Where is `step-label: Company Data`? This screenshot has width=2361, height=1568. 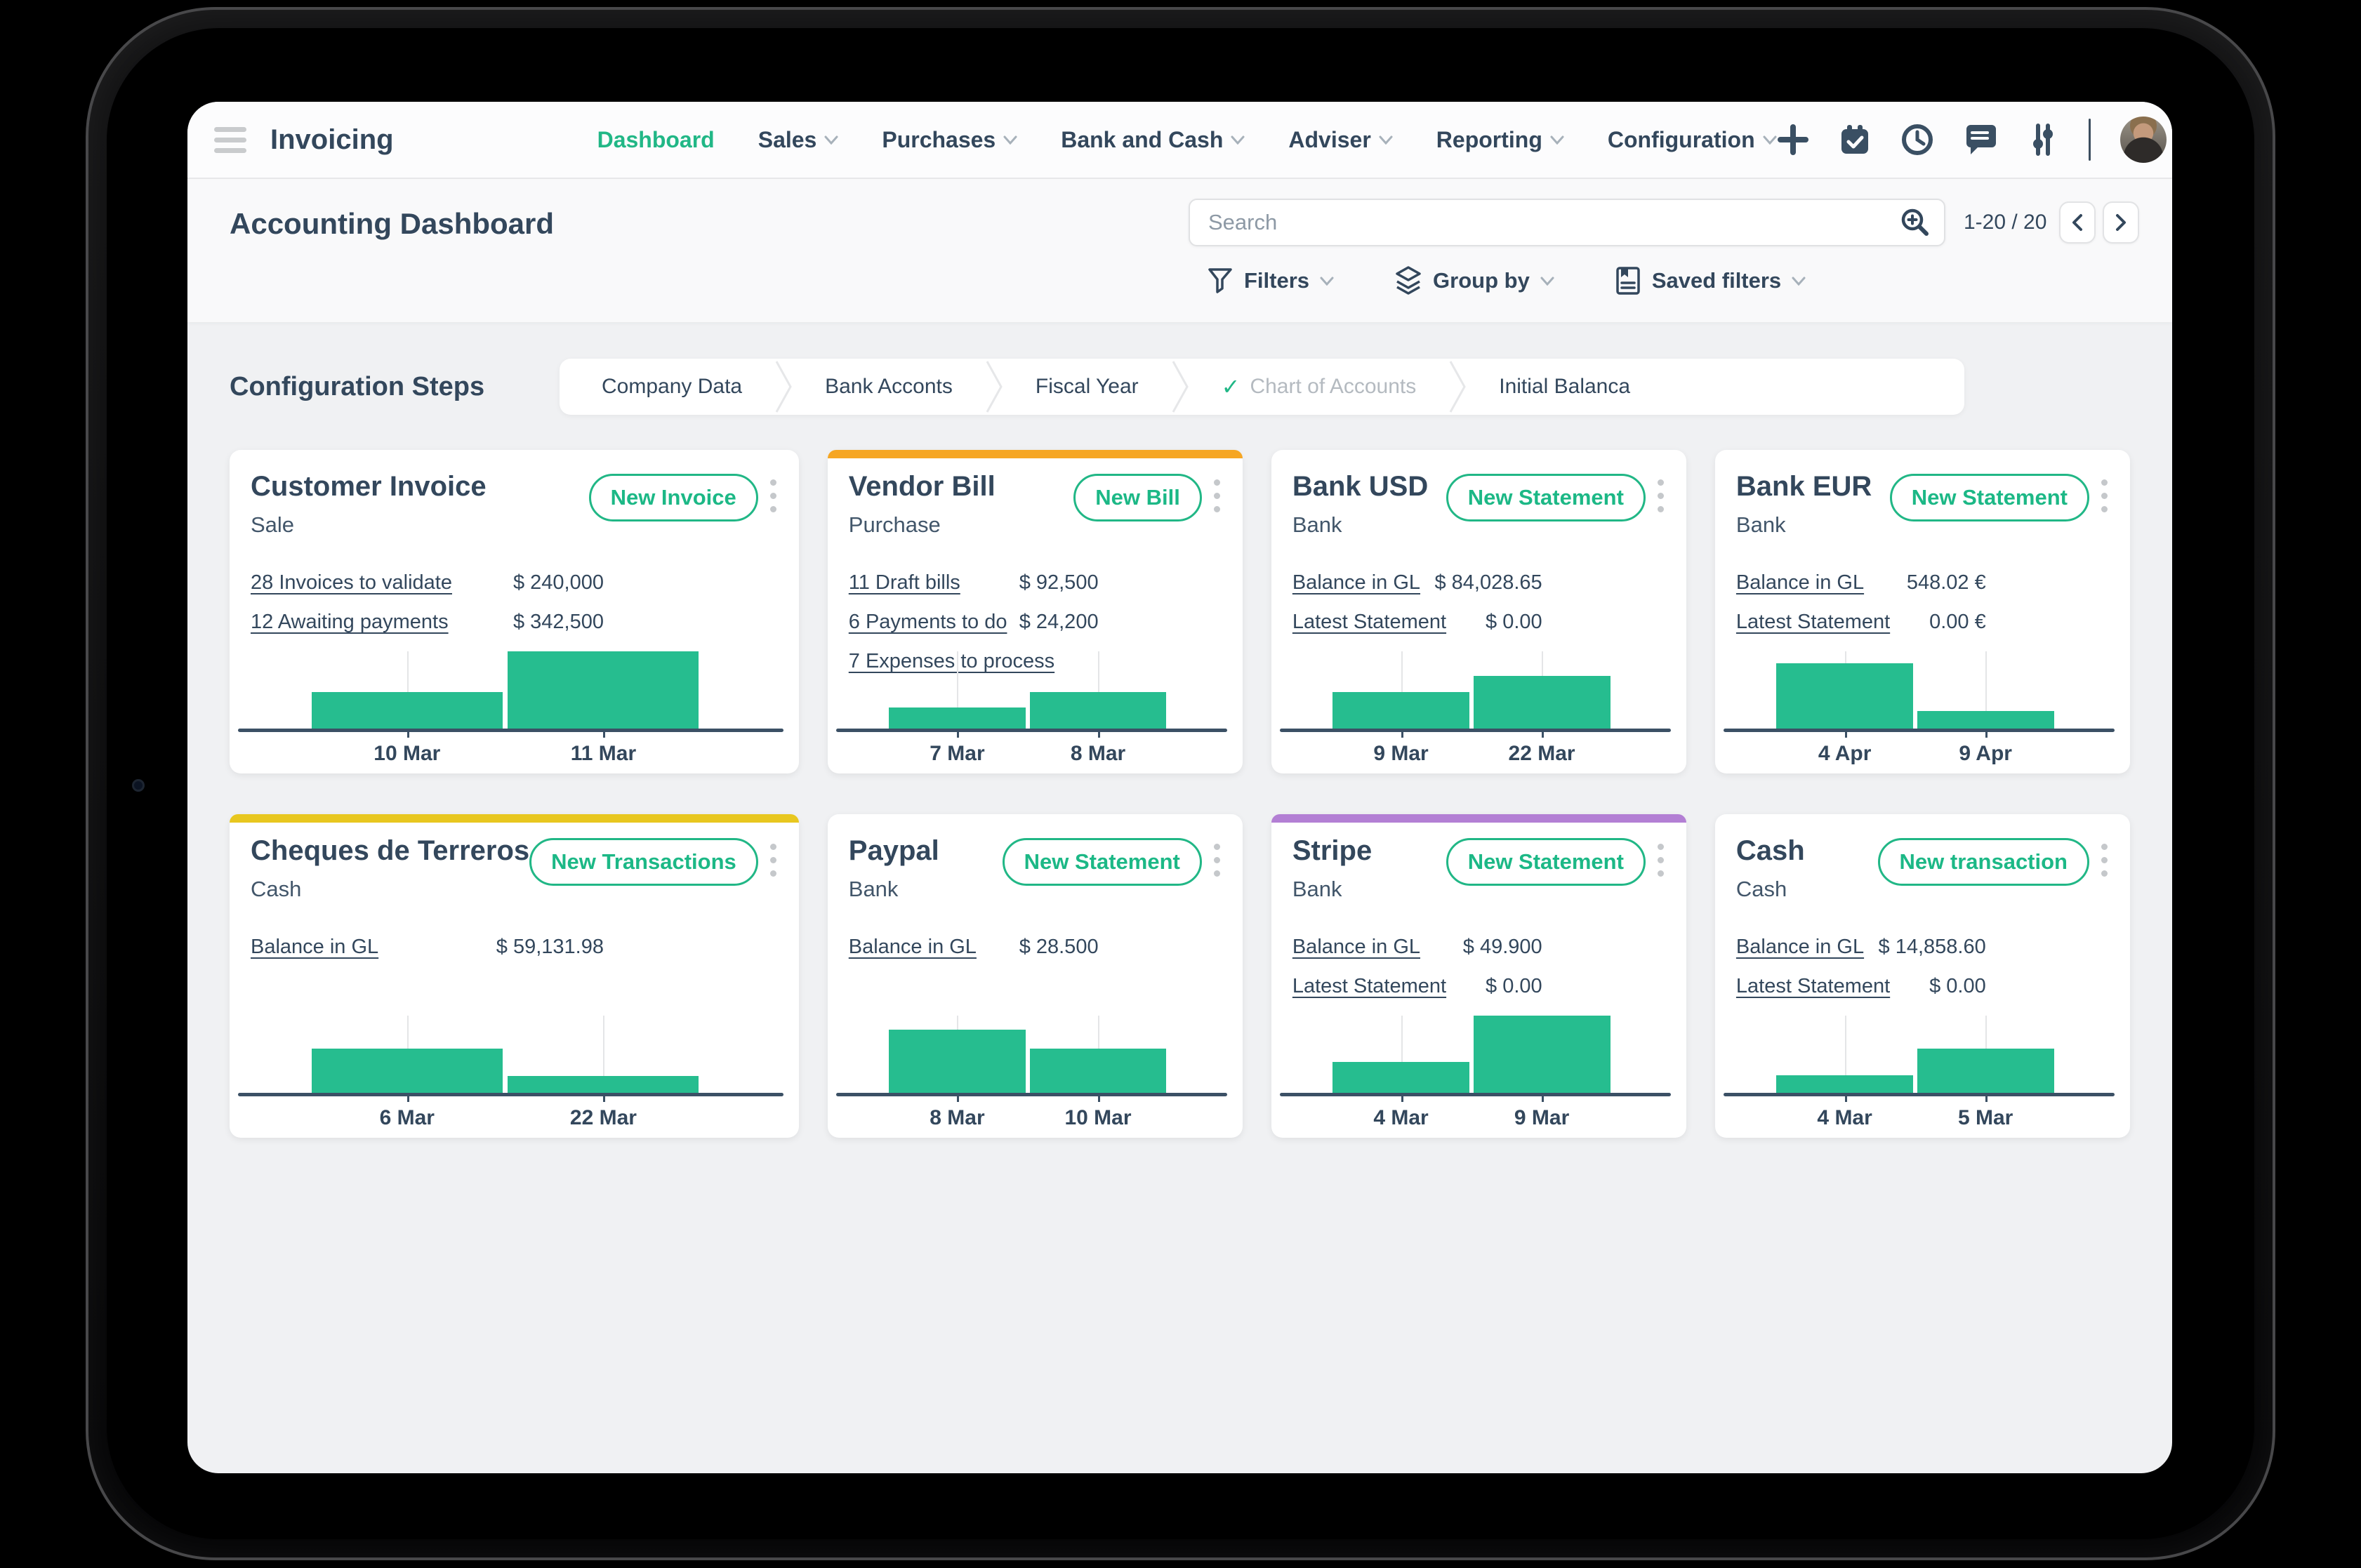 step-label: Company Data is located at coordinates (672, 386).